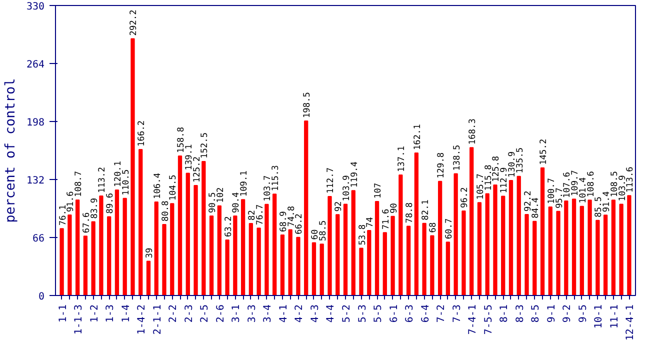 The height and width of the screenshot is (350, 650). Describe the element at coordinates (149, 253) in the screenshot. I see `data-label: 39` at that location.